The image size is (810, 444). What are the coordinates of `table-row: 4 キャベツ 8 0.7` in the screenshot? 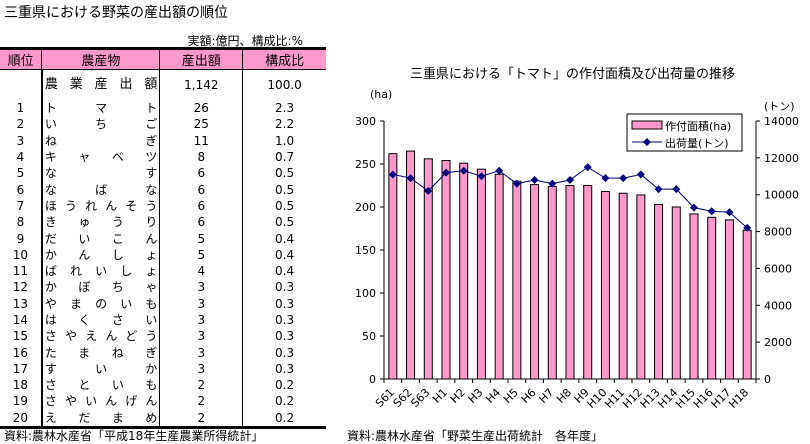 It's located at (163, 157).